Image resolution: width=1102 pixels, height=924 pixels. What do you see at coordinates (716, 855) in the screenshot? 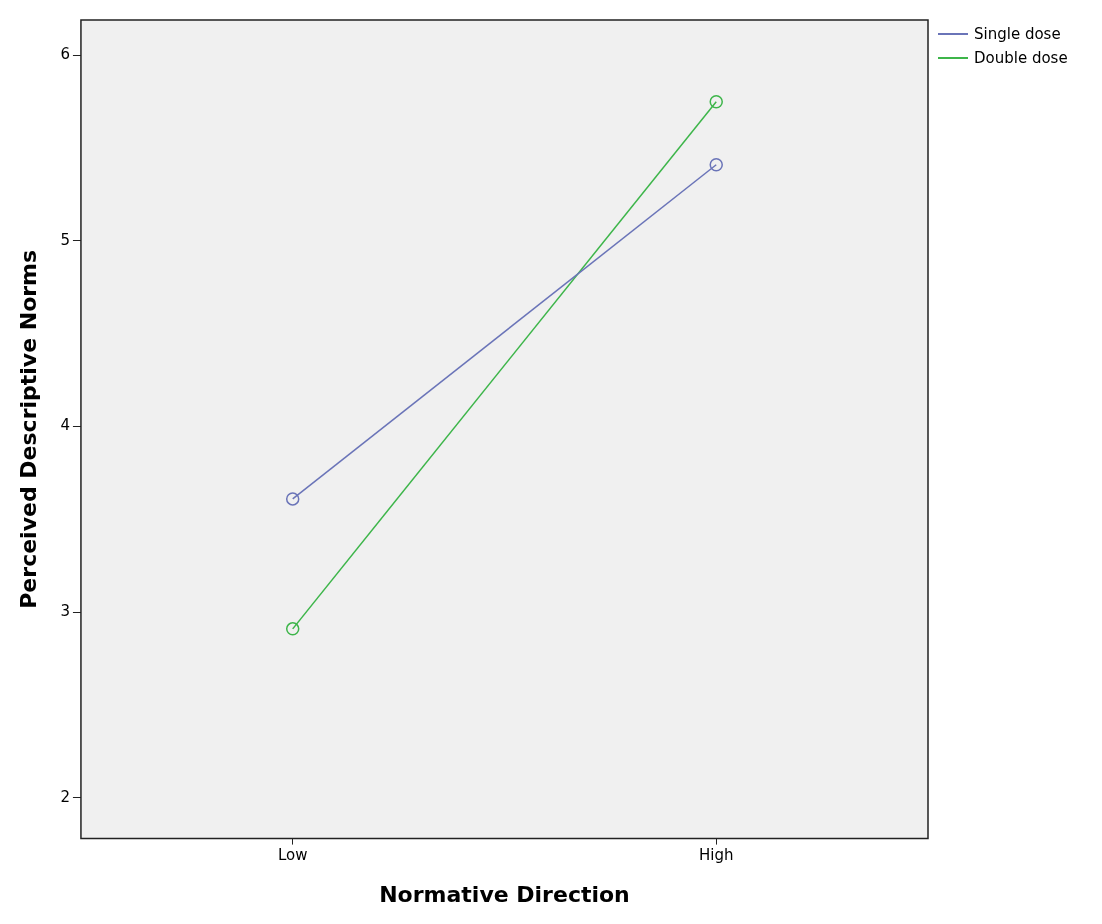
I see `x-tick-label: High` at bounding box center [716, 855].